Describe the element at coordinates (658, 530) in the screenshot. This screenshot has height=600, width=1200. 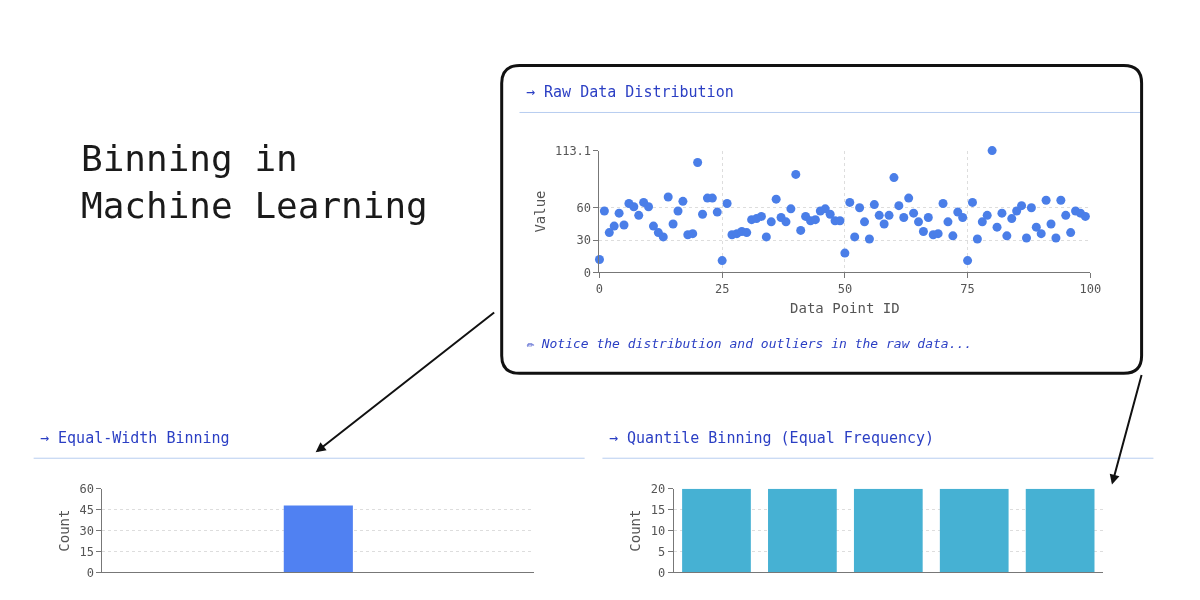
I see `y-tick-label: 10` at that location.